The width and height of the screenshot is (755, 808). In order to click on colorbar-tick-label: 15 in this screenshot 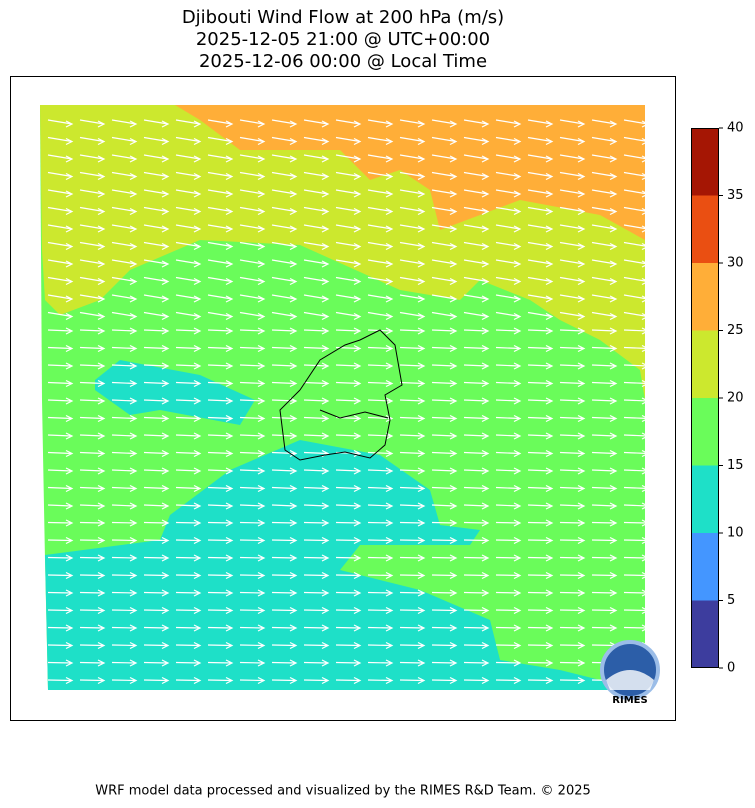, I will do `click(735, 465)`.